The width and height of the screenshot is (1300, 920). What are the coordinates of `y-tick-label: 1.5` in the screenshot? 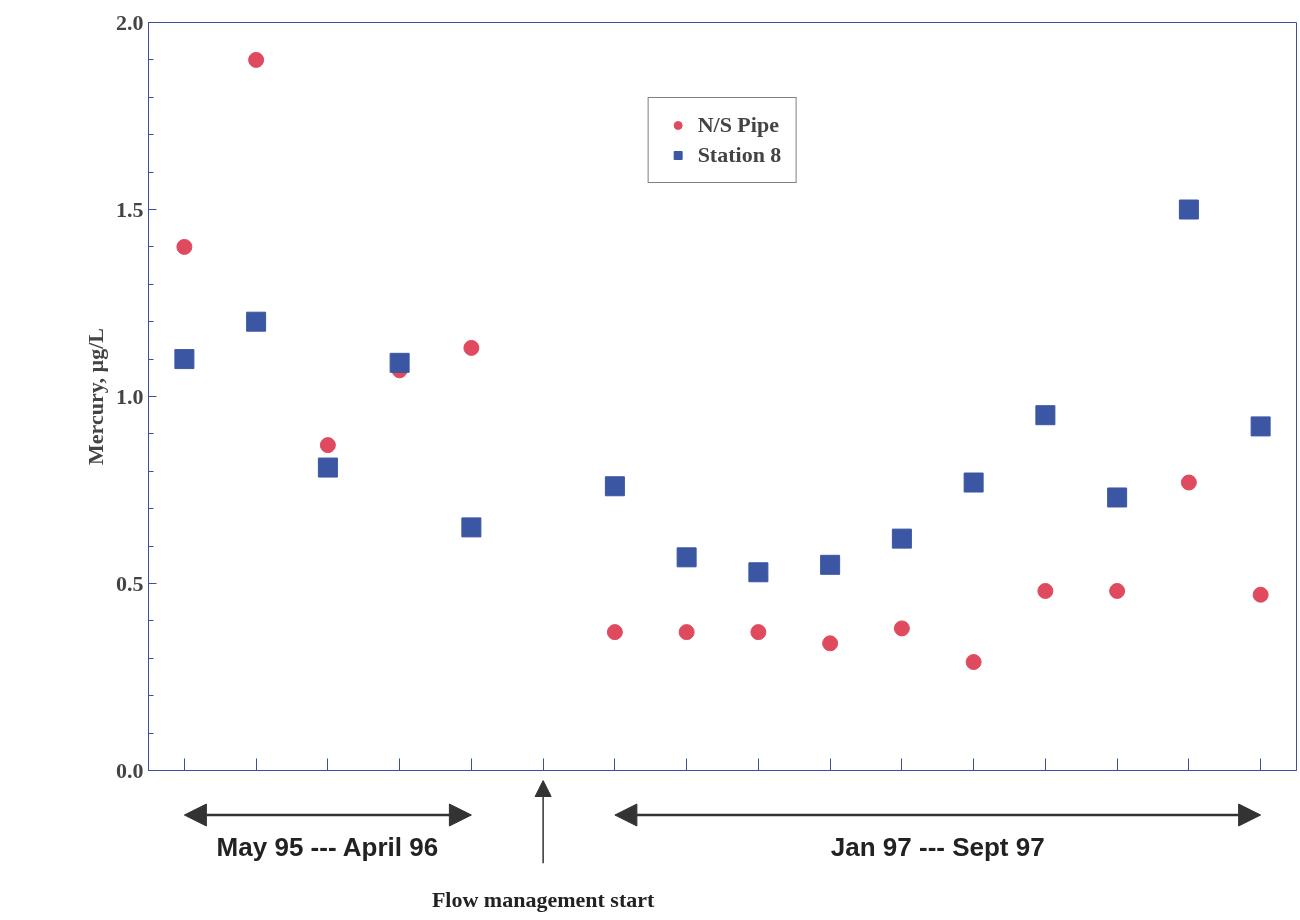 It's located at (130, 209).